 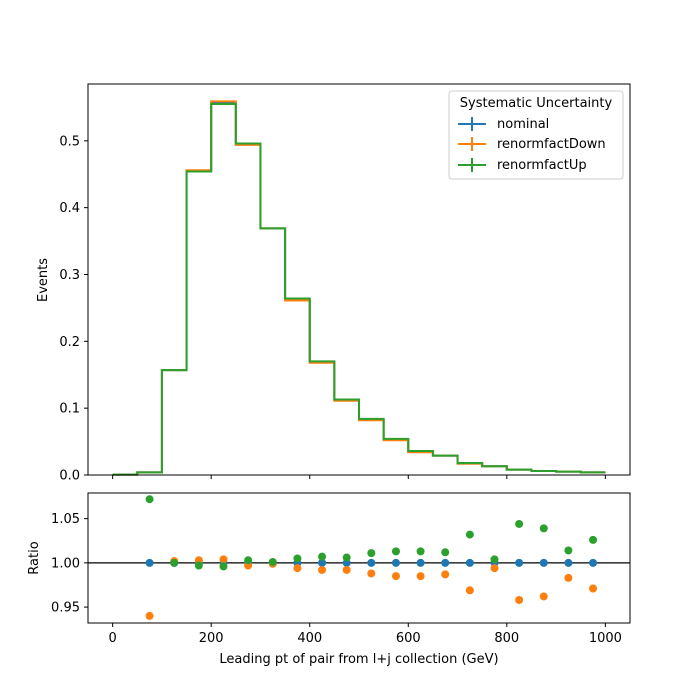 I want to click on ratio-series-group, so click(x=371, y=557).